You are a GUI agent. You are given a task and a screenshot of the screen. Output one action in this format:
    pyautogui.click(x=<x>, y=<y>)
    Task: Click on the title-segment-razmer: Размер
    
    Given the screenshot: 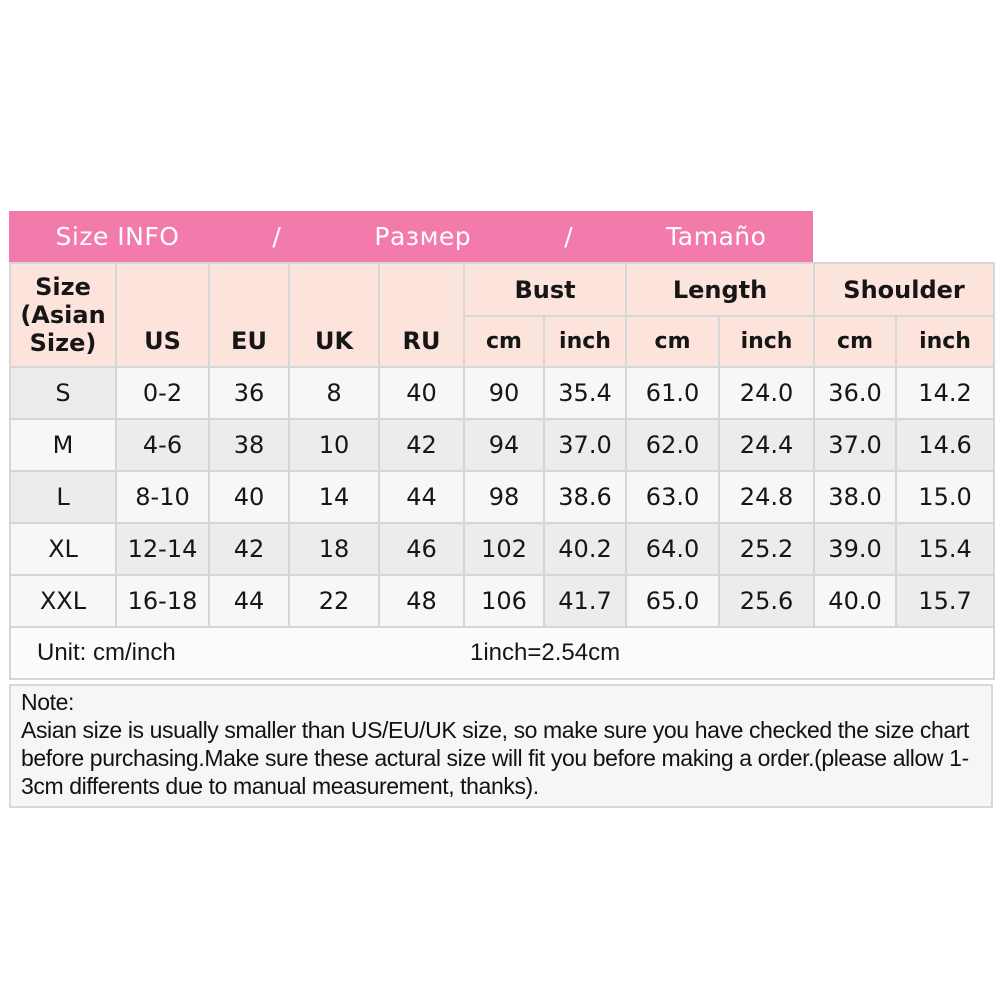 What is the action you would take?
    pyautogui.click(x=423, y=236)
    